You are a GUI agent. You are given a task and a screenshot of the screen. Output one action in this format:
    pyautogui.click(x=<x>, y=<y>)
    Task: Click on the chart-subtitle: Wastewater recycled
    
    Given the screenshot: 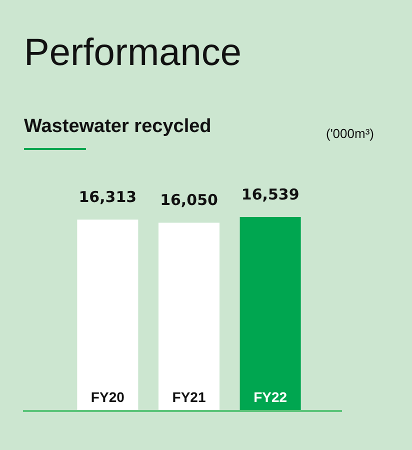 What is the action you would take?
    pyautogui.click(x=118, y=127)
    